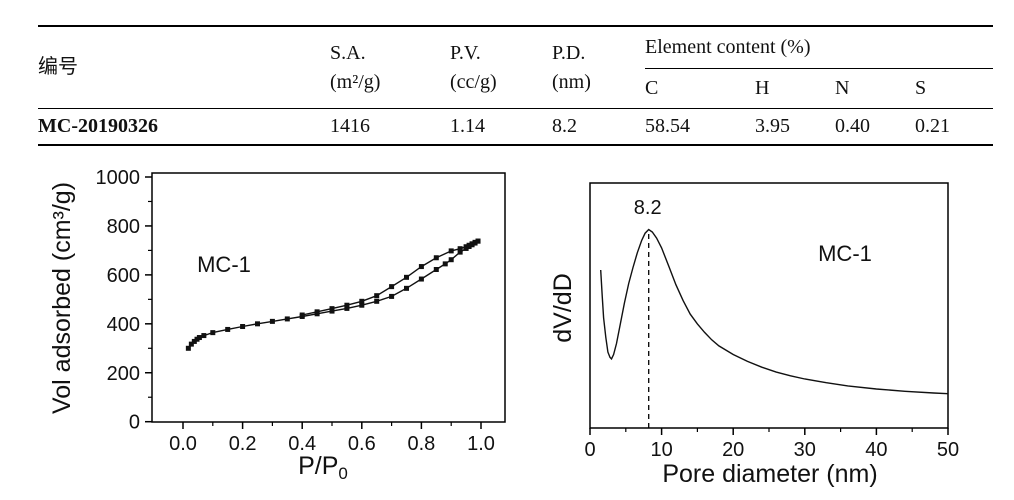  What do you see at coordinates (733, 450) in the screenshot?
I see `x-axis-tick-label: 20` at bounding box center [733, 450].